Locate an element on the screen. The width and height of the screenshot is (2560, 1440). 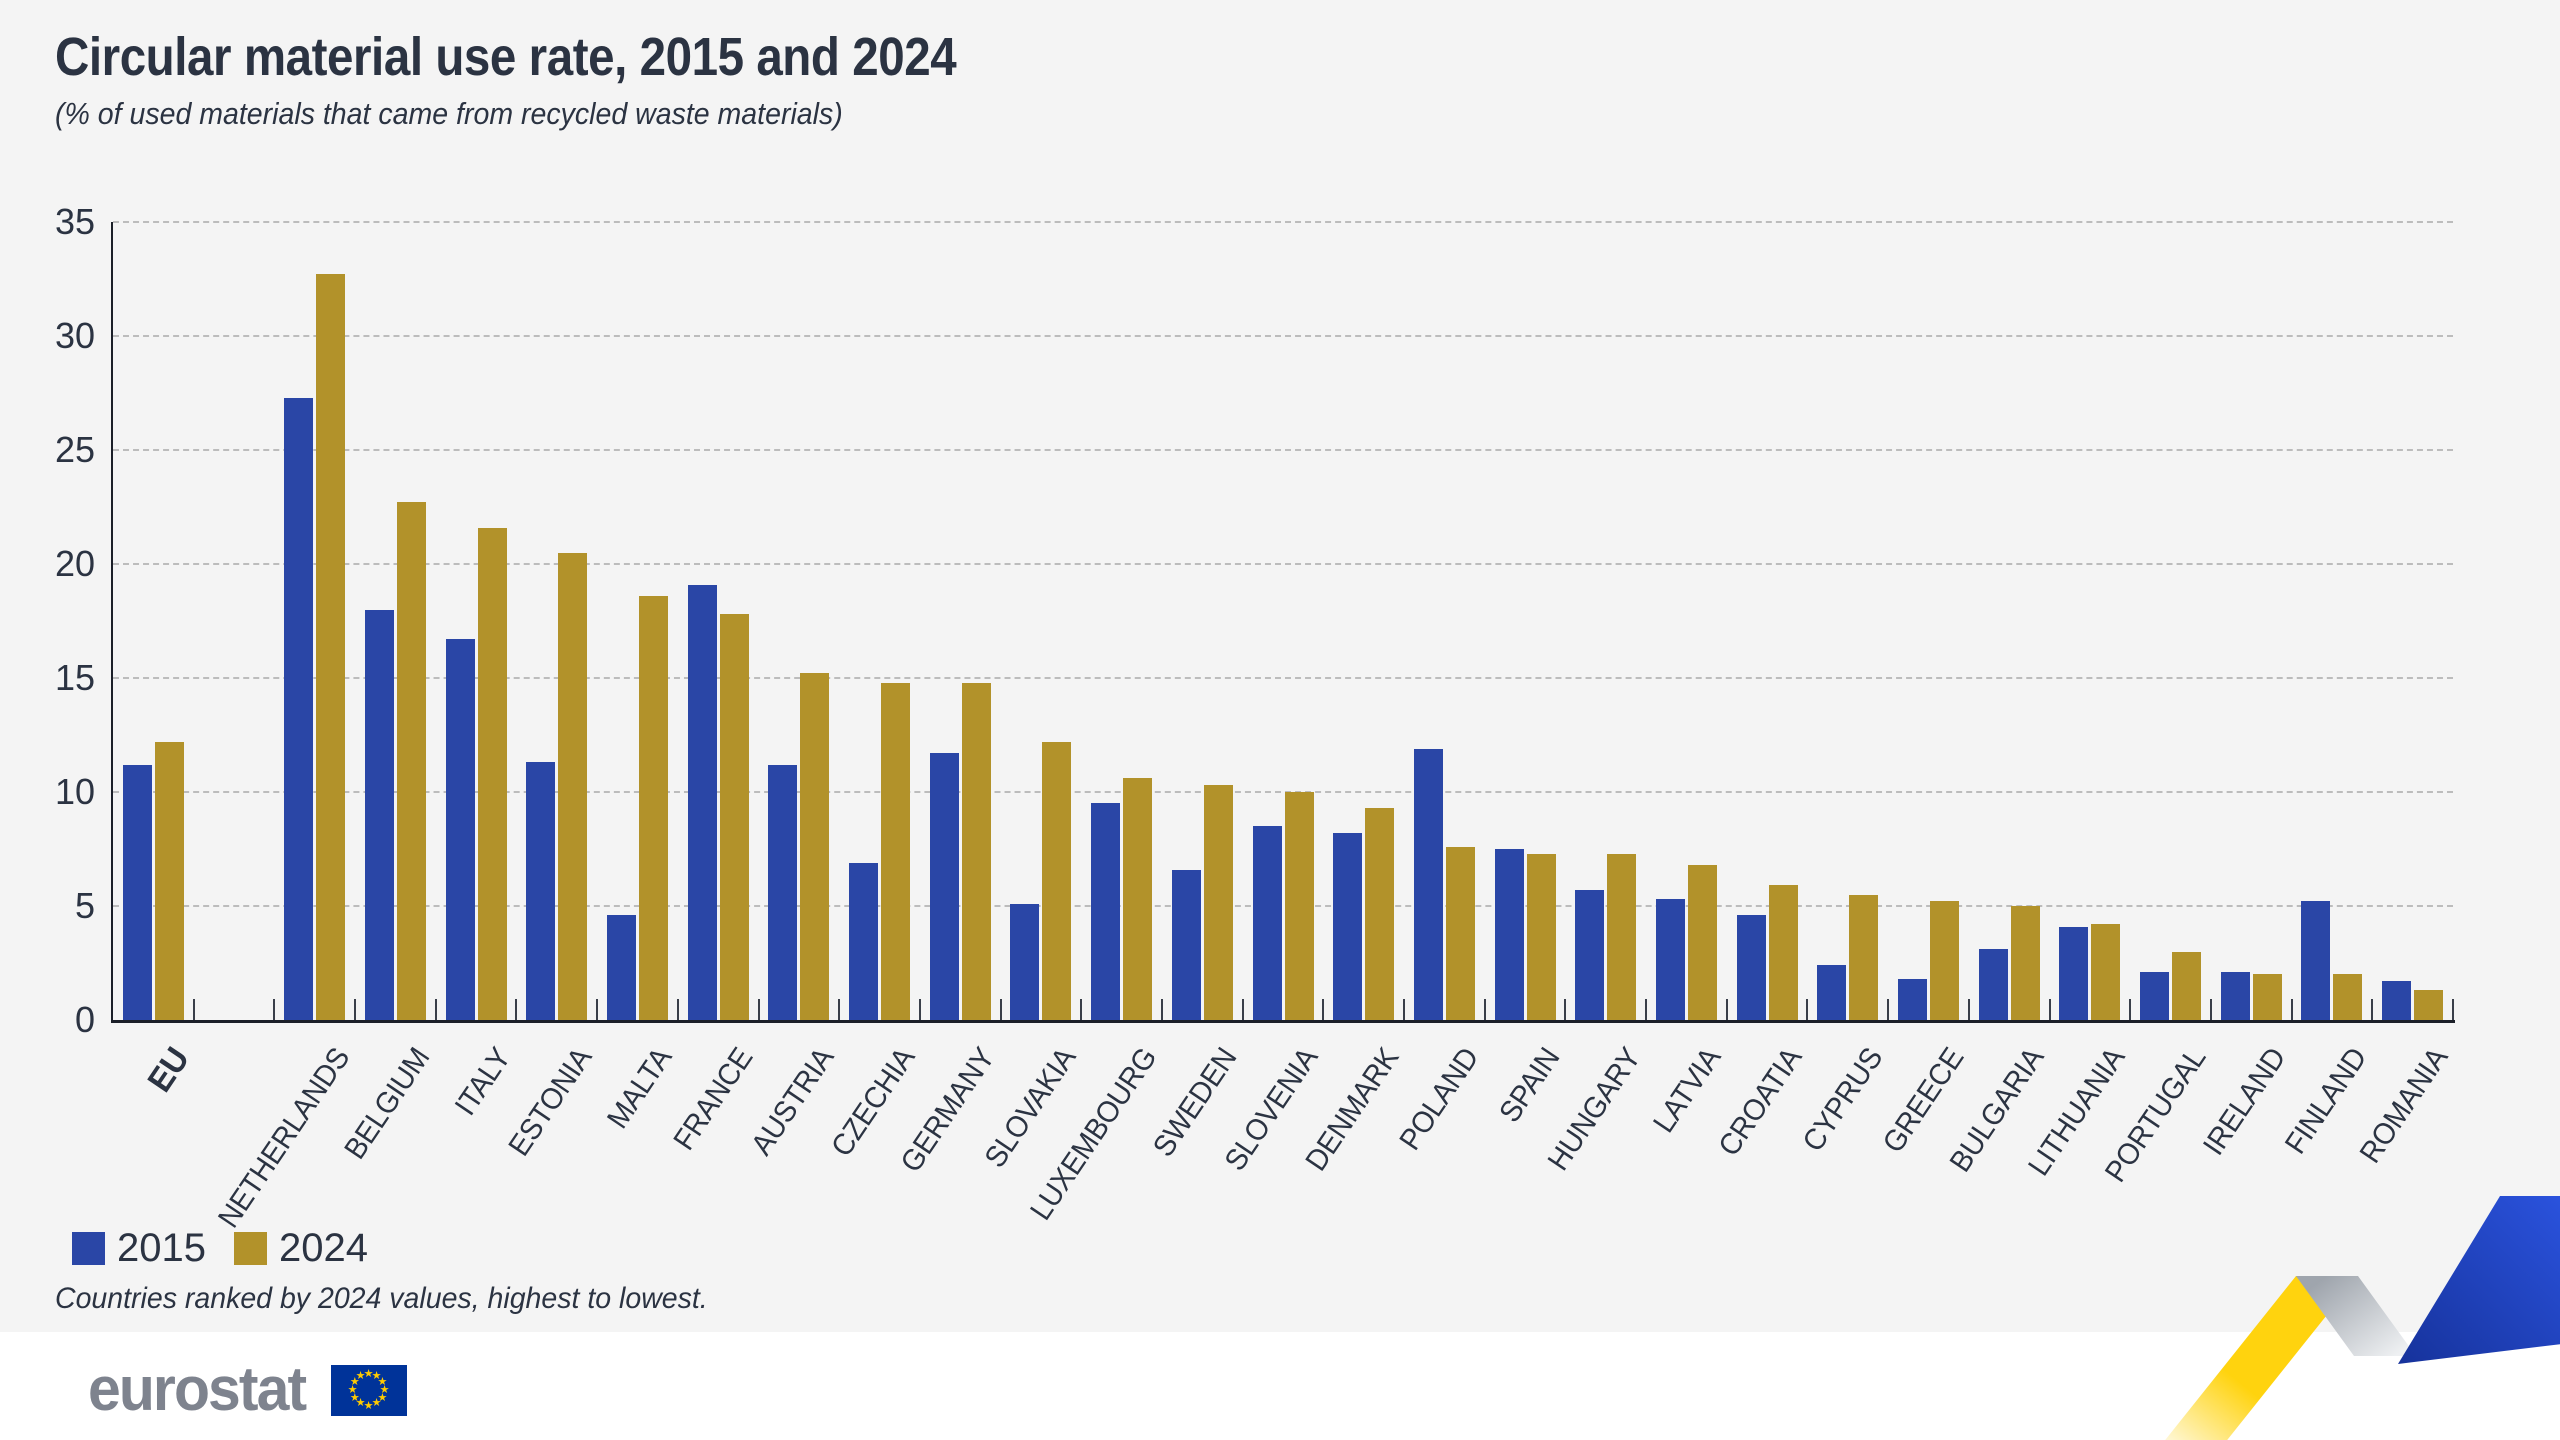
y-axis-label: 20 is located at coordinates (74, 563).